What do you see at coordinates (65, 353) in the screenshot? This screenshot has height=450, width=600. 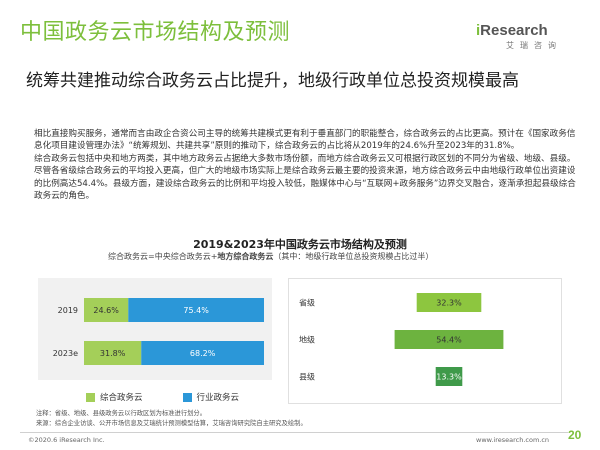 I see `y-tick-label: 2023e` at bounding box center [65, 353].